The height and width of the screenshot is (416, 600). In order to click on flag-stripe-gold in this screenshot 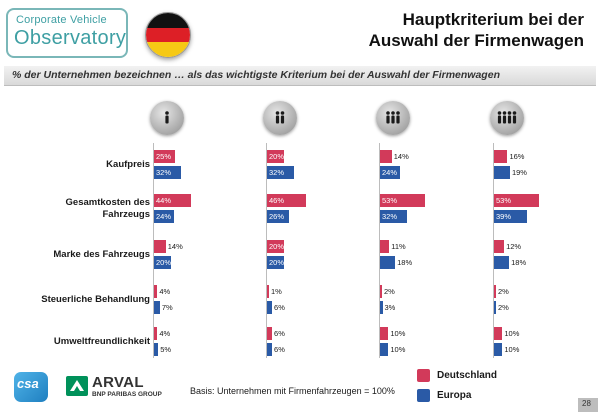, I will do `click(168, 49)`.